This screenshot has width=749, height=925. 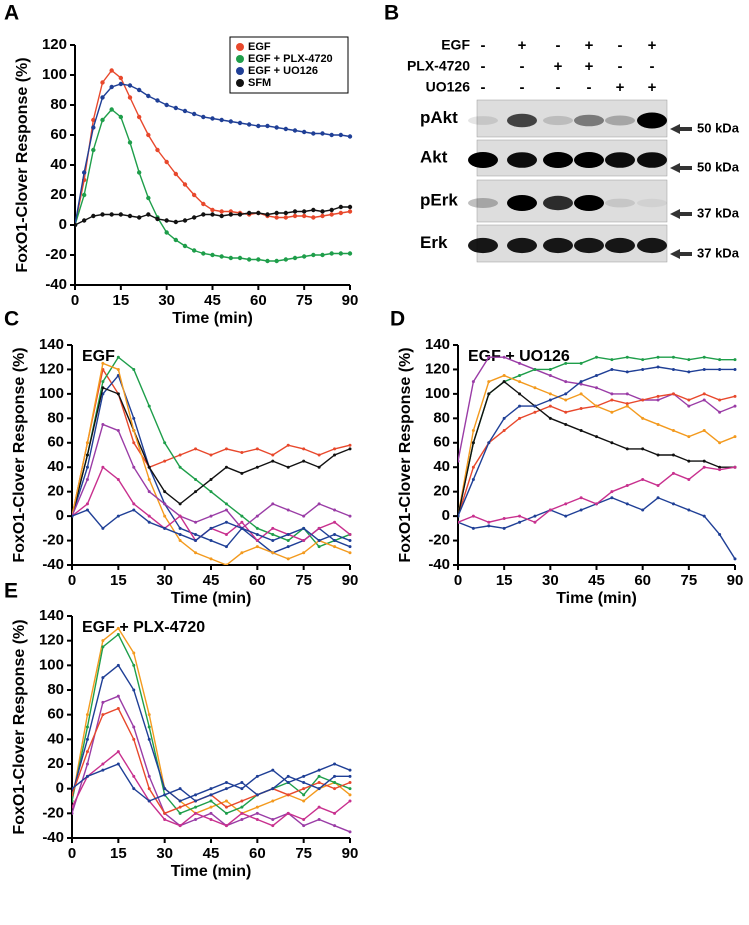 What do you see at coordinates (143, 627) in the screenshot?
I see `chart-title: EGF + PLX-4720` at bounding box center [143, 627].